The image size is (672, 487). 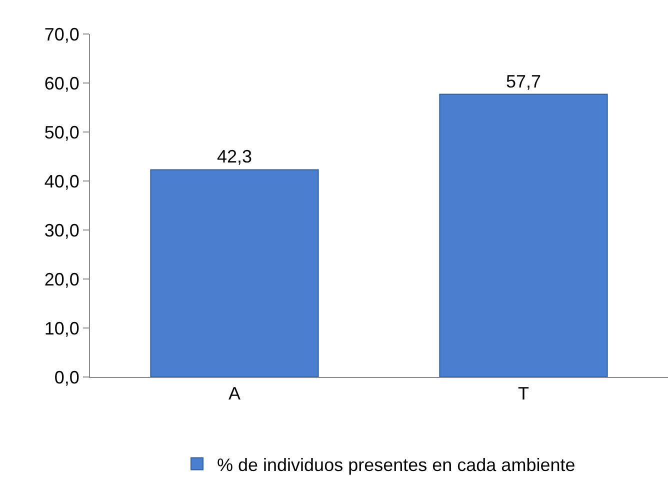 I want to click on y-tick-label: 40,0, so click(x=62, y=181).